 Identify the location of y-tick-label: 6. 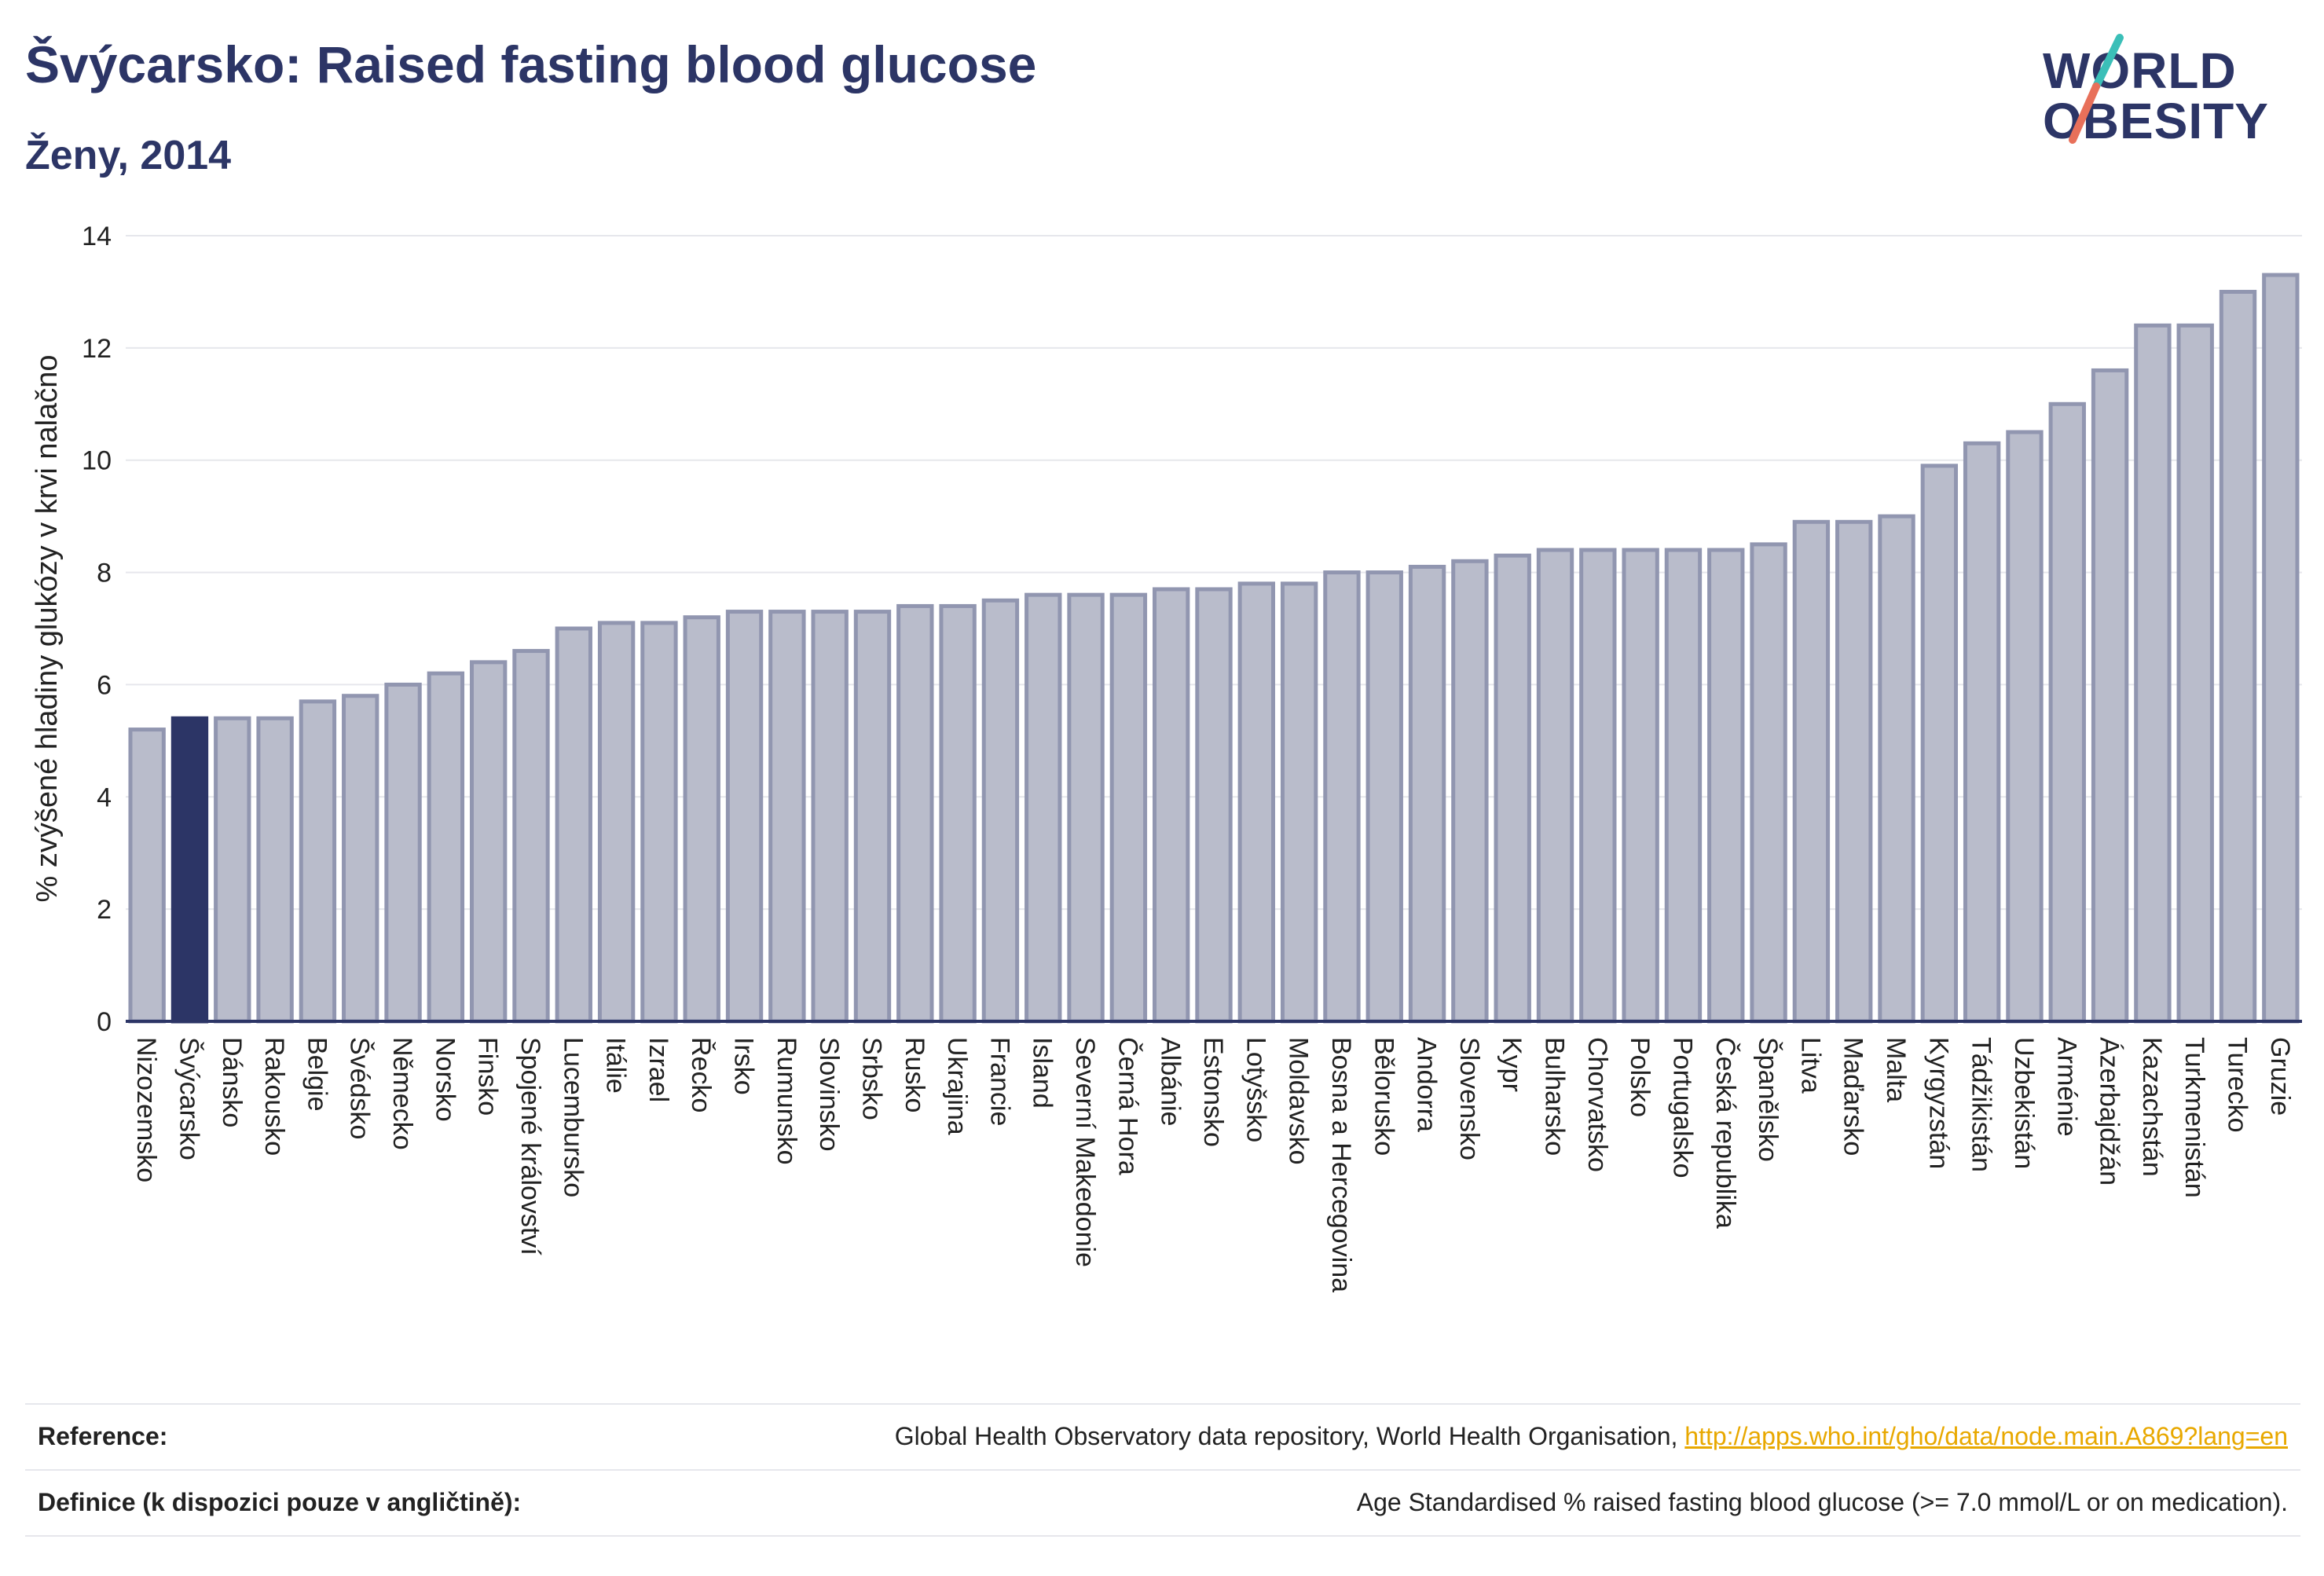
(104, 685).